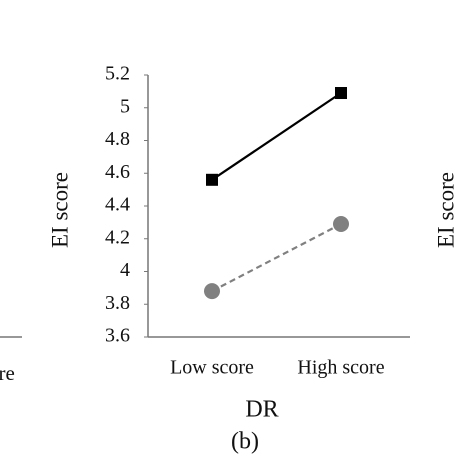 The height and width of the screenshot is (474, 474). What do you see at coordinates (117, 237) in the screenshot?
I see `y-tick-label: 4.2` at bounding box center [117, 237].